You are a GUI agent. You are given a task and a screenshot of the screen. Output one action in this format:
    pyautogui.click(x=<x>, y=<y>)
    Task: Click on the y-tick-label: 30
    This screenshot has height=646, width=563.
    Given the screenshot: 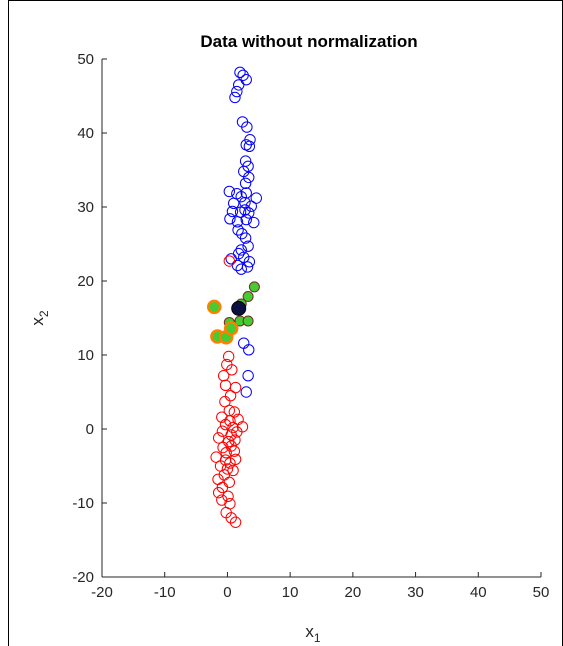 What is the action you would take?
    pyautogui.click(x=85, y=207)
    